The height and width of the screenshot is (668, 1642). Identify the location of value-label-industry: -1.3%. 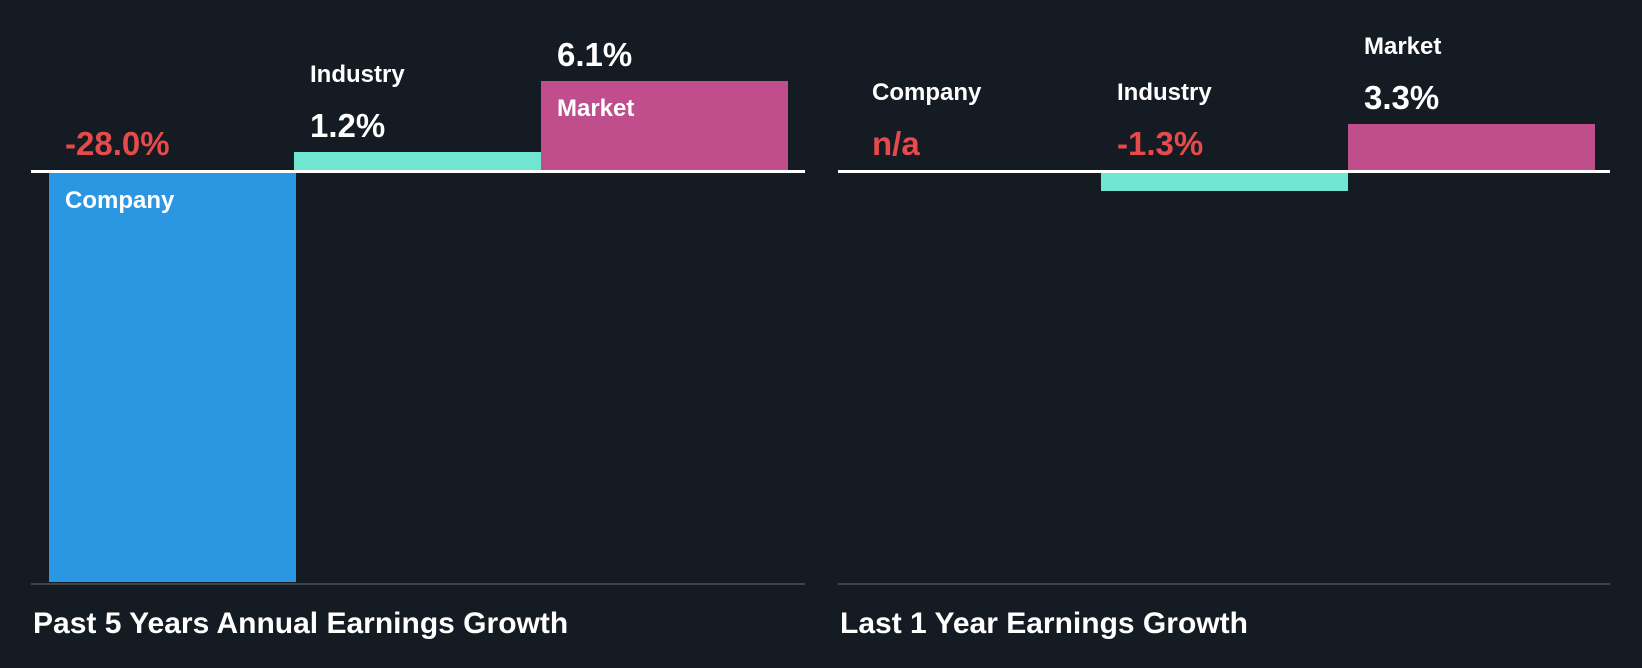
(1160, 143).